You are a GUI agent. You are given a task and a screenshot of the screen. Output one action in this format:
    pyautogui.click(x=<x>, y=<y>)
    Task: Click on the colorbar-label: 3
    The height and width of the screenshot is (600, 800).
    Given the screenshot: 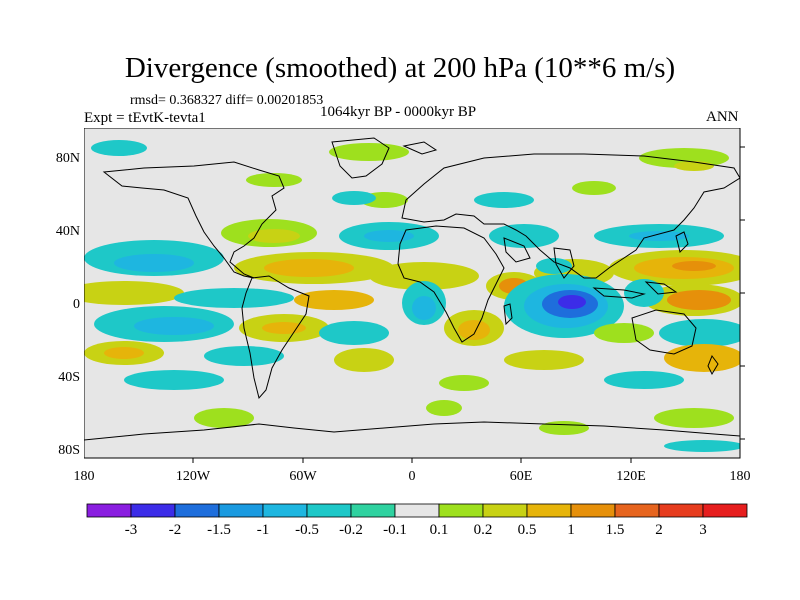 What is the action you would take?
    pyautogui.click(x=703, y=530)
    